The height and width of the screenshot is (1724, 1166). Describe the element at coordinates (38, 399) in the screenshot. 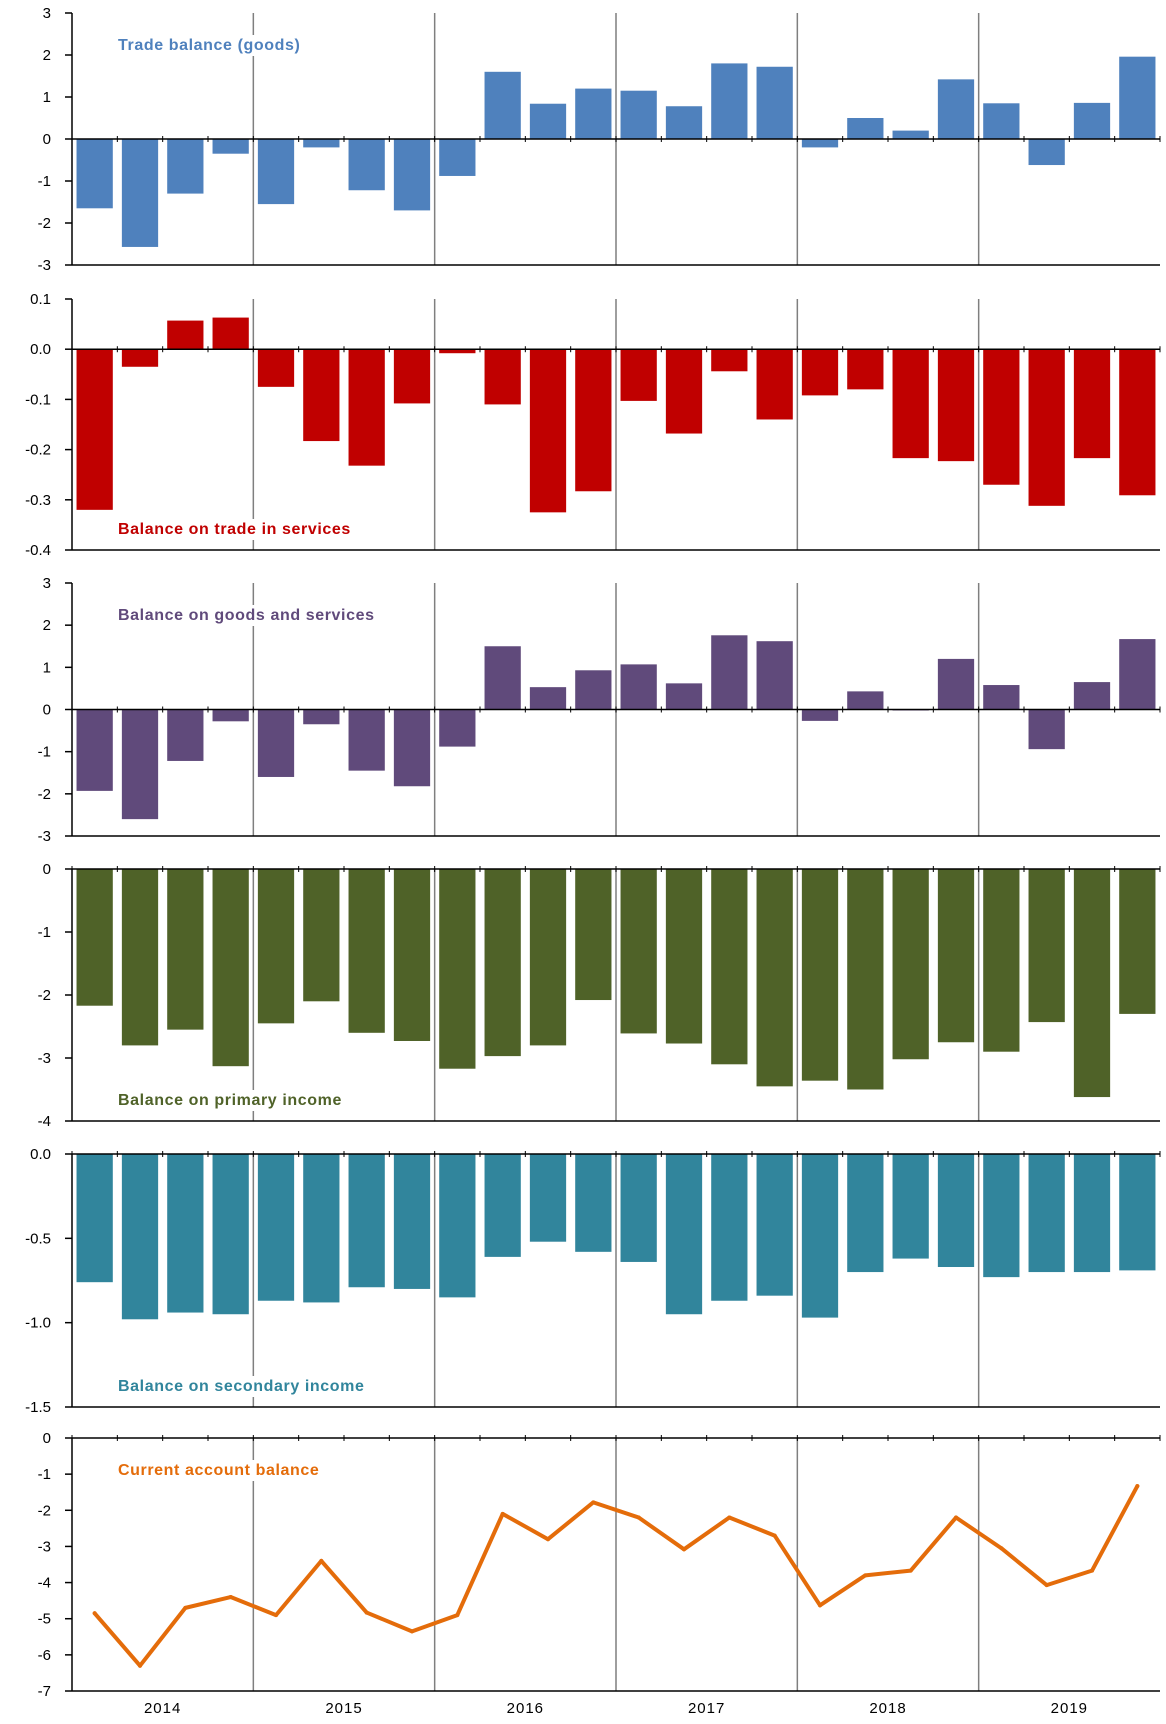

I see `y-tick-label: -0.1` at that location.